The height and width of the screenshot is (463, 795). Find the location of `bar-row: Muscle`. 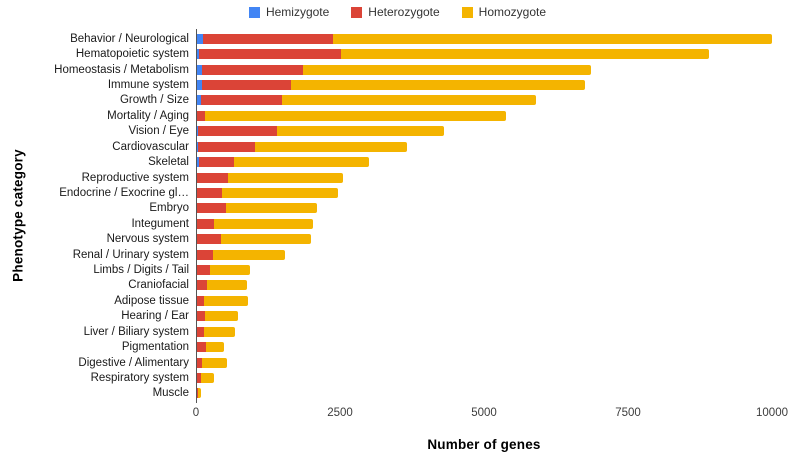

bar-row: Muscle is located at coordinates (386, 393).